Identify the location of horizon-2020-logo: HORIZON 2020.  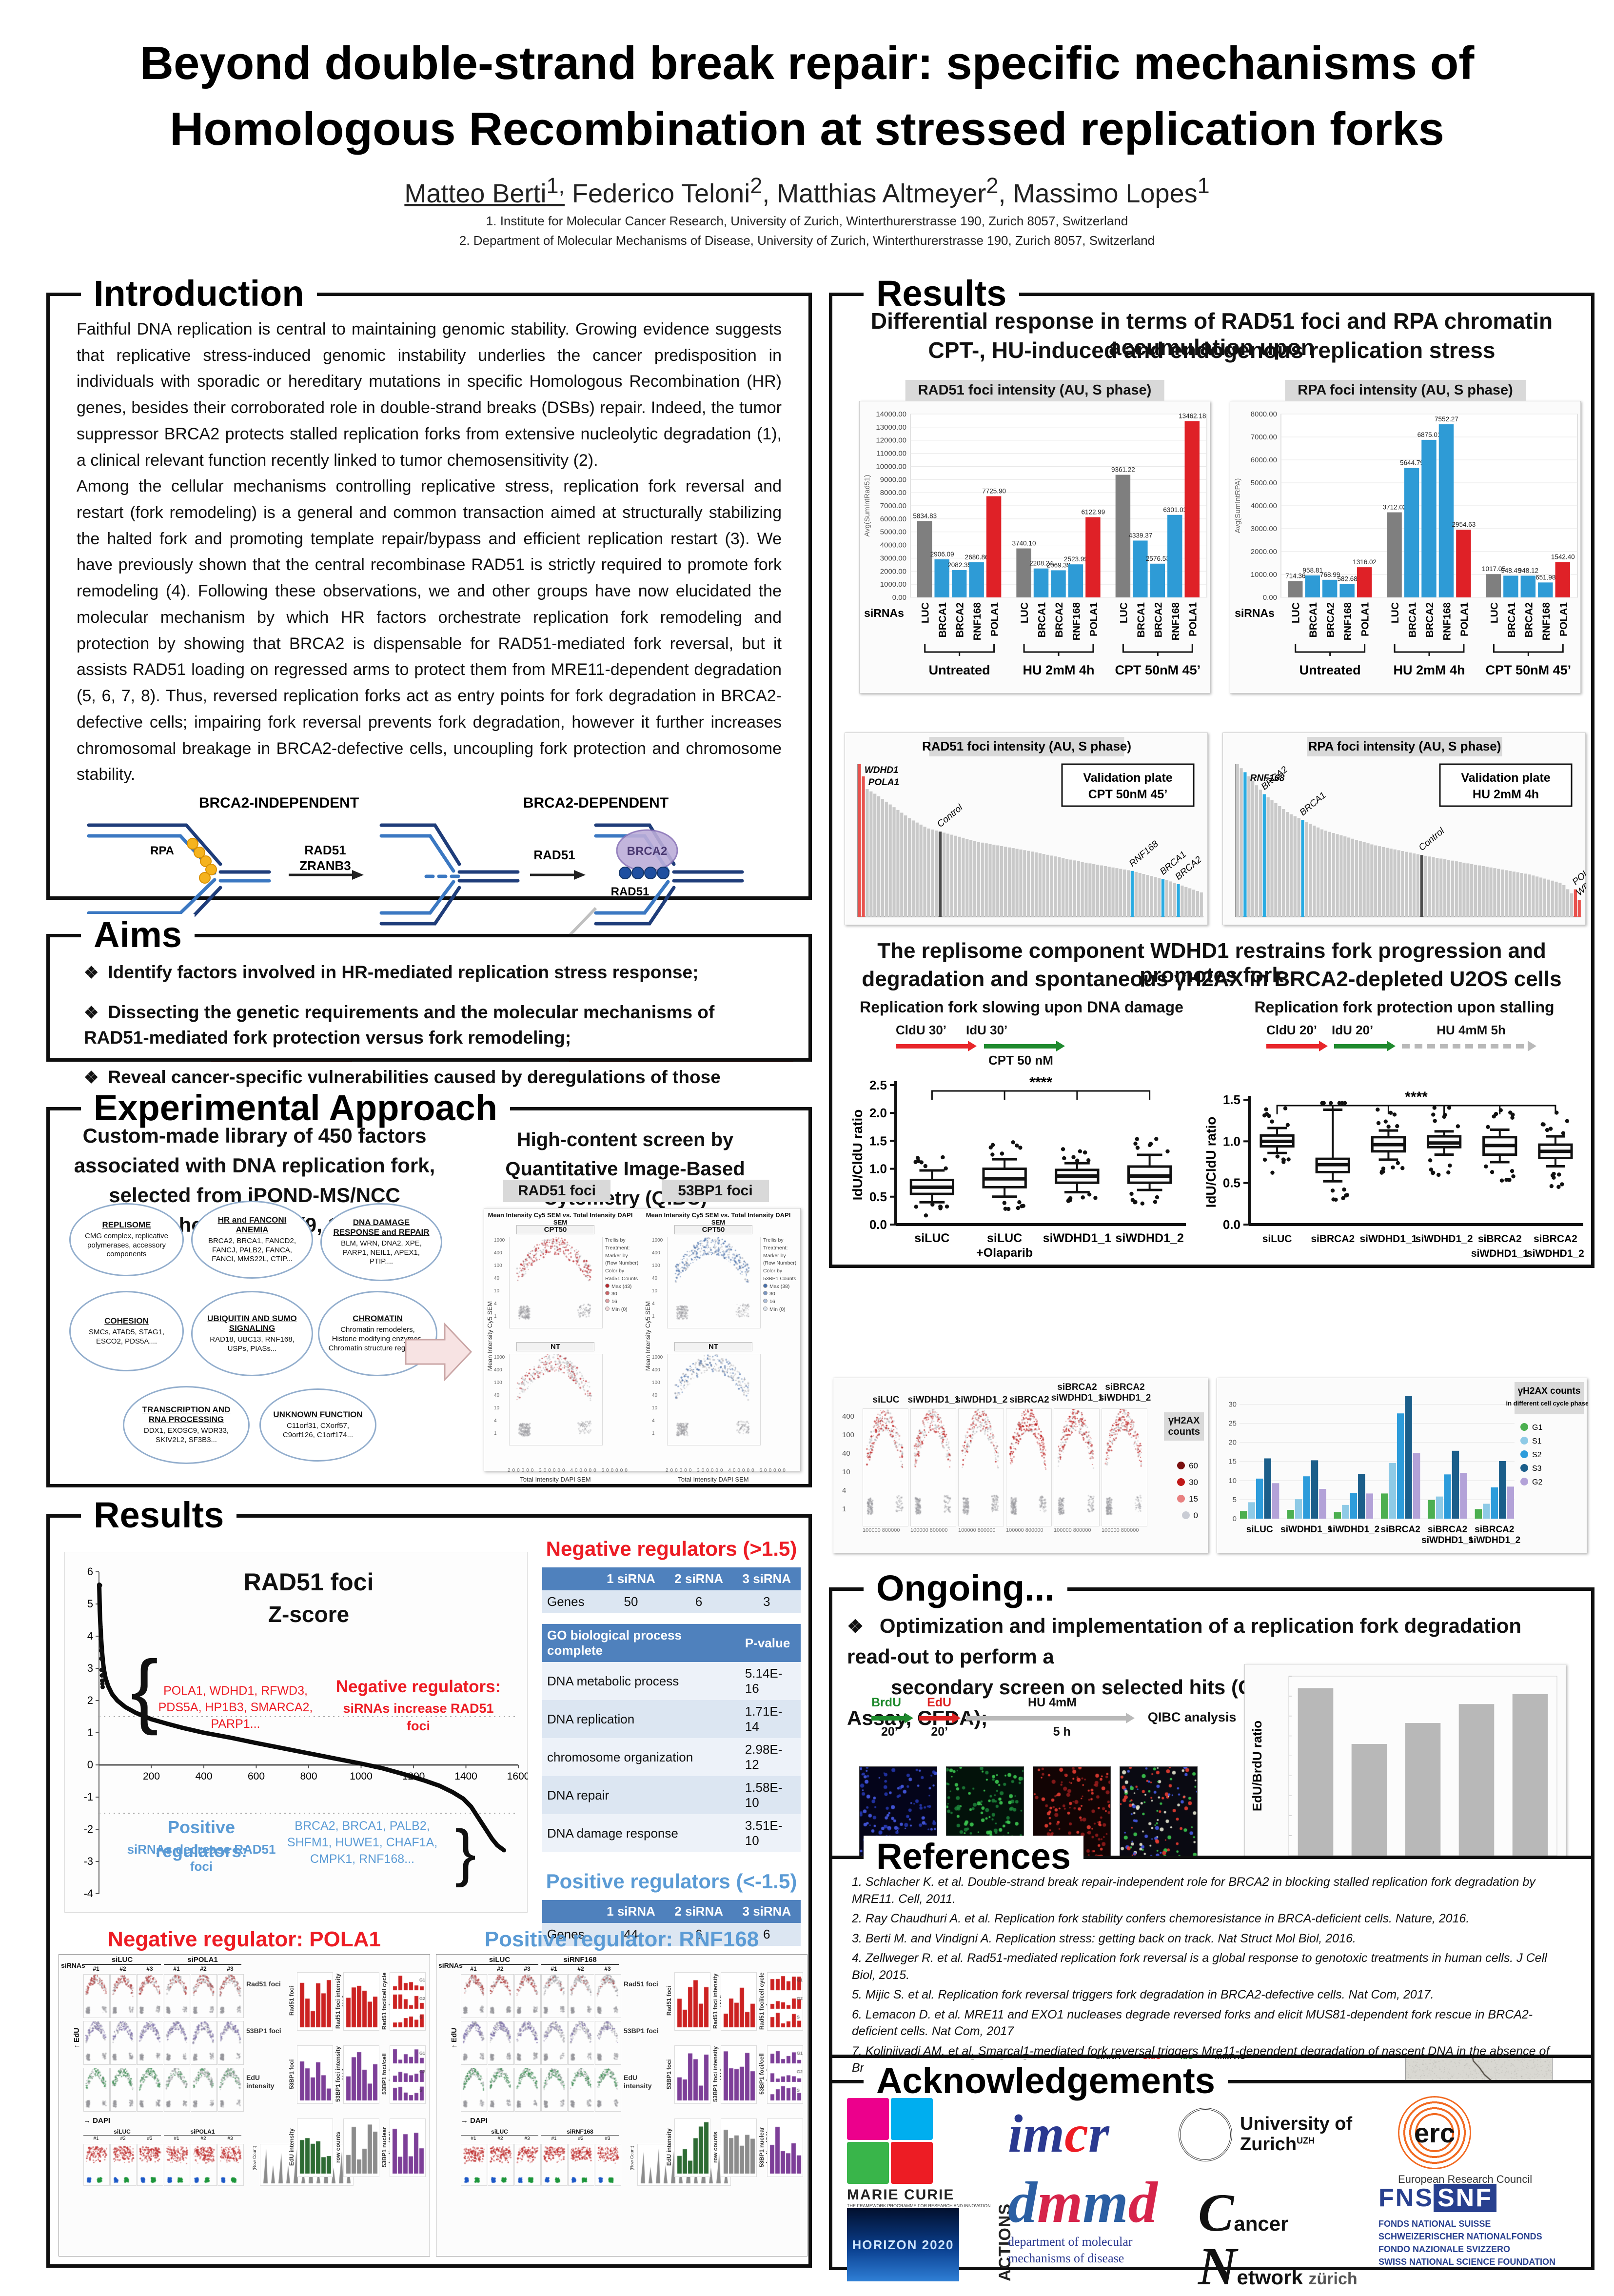
(903, 2244).